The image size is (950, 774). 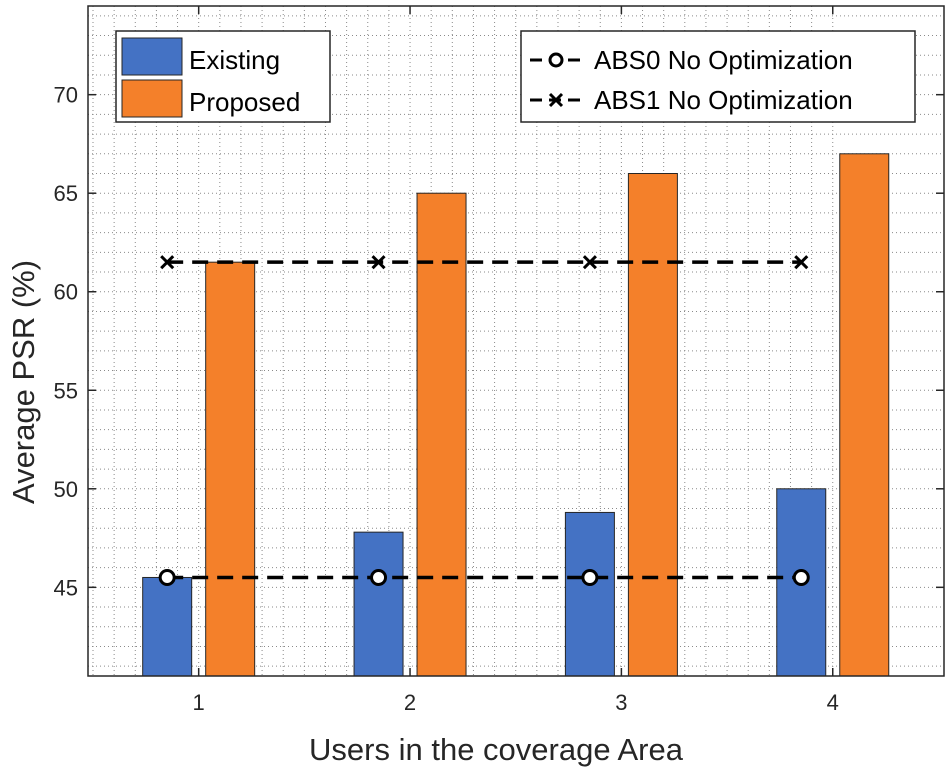 What do you see at coordinates (244, 102) in the screenshot?
I see `legend-label-proposed: Proposed` at bounding box center [244, 102].